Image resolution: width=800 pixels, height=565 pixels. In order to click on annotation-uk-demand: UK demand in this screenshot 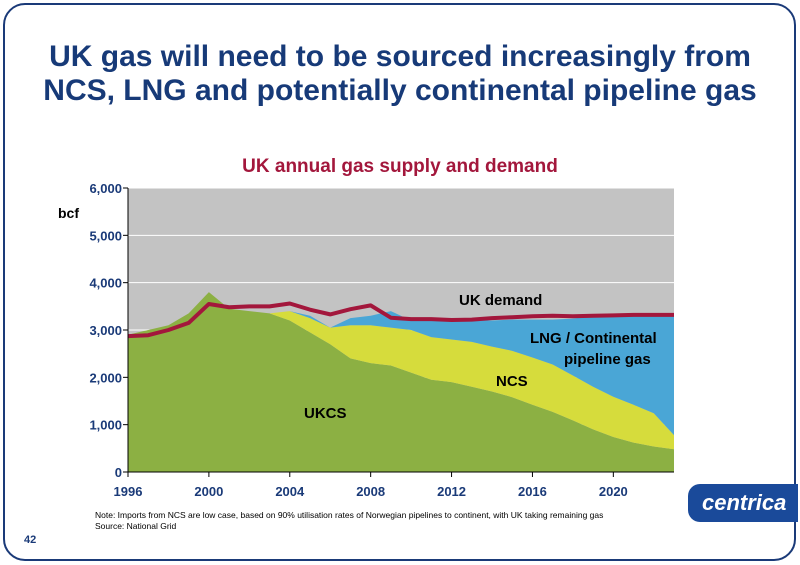, I will do `click(500, 300)`.